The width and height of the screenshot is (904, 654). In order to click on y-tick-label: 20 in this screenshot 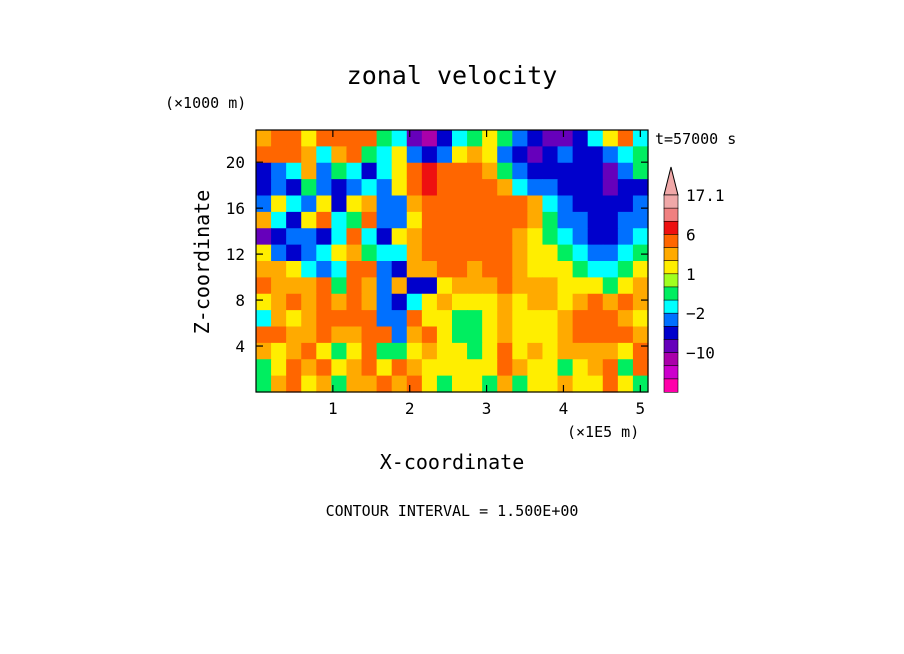, I will do `click(235, 162)`.